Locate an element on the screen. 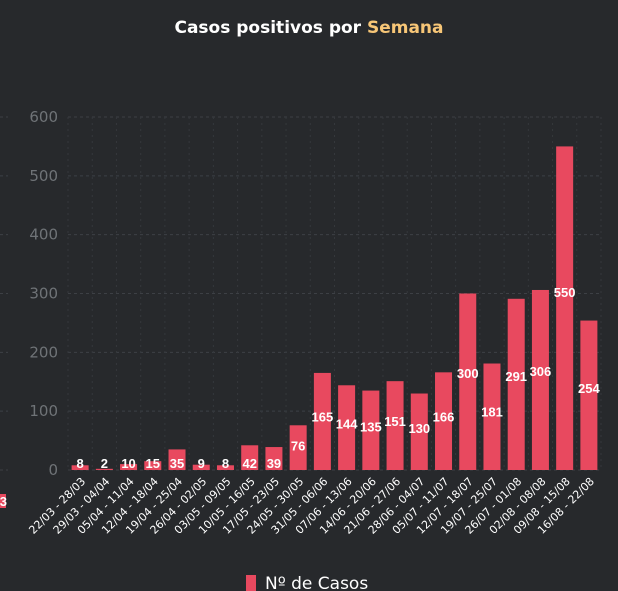  chart-title: Casos positivos por Semana is located at coordinates (309, 28).